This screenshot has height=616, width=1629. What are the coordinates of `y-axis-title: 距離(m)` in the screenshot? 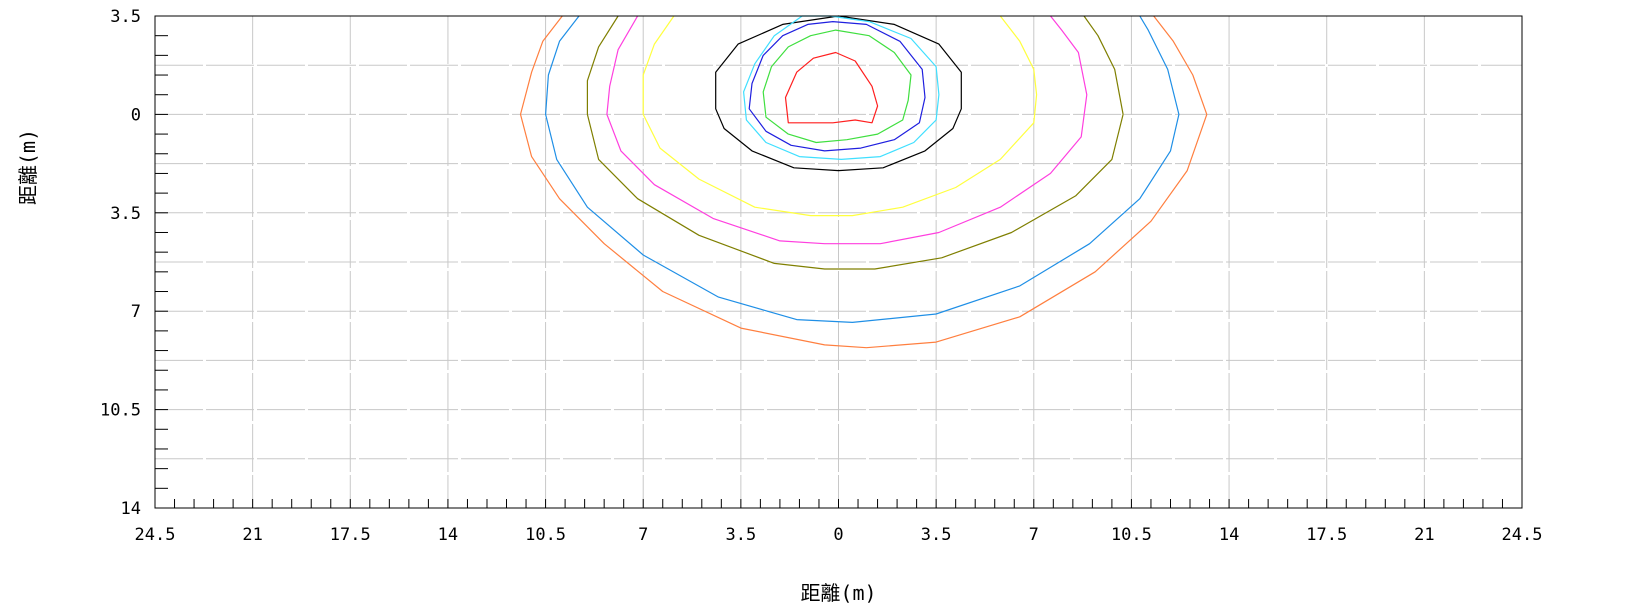 It's located at (28, 167).